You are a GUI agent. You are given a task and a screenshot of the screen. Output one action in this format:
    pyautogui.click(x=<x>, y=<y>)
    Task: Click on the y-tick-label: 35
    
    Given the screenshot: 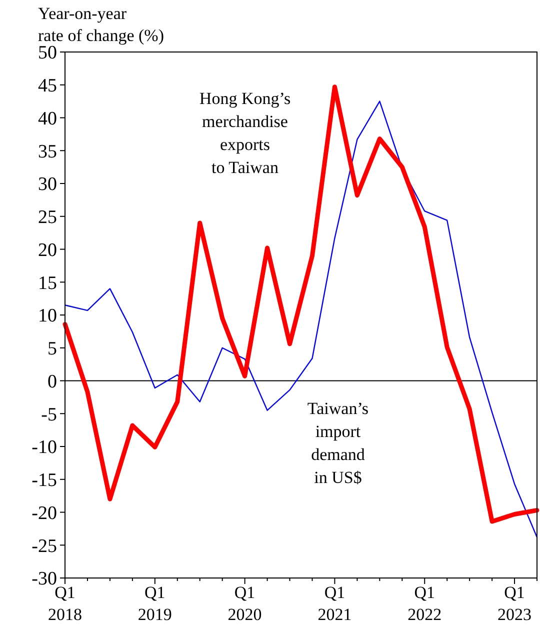 What is the action you would take?
    pyautogui.click(x=47, y=151)
    